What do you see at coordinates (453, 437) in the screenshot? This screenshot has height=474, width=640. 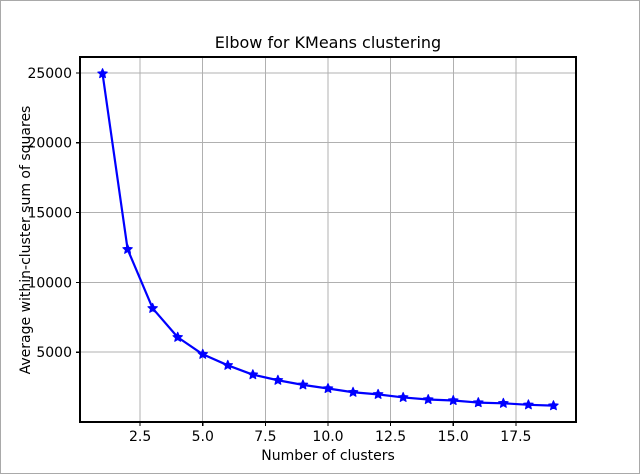 I see `x-tick-label: 15.0` at bounding box center [453, 437].